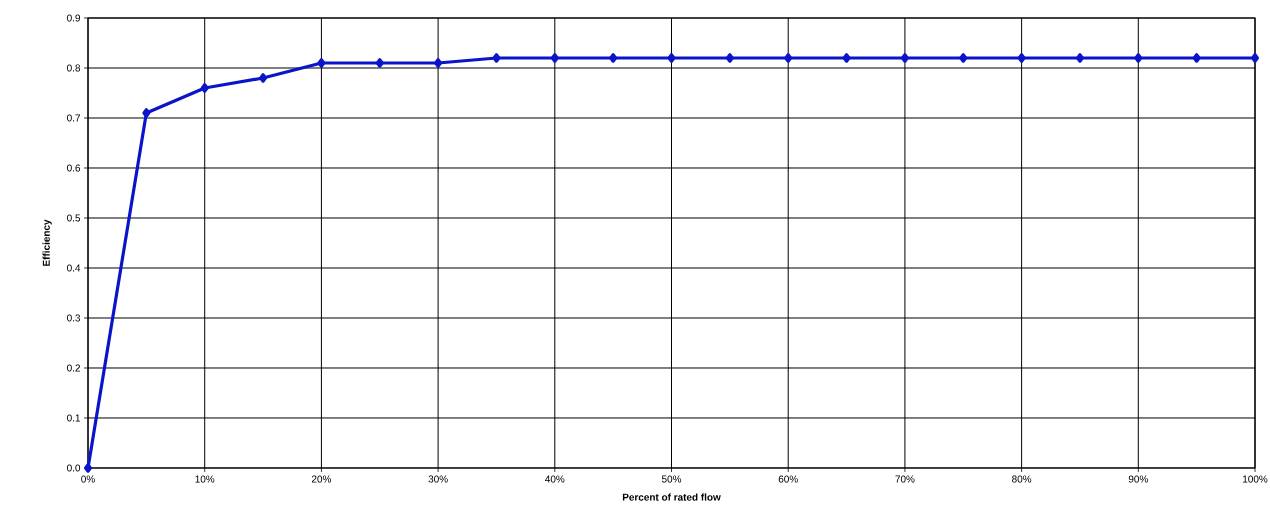 This screenshot has width=1270, height=531. Describe the element at coordinates (74, 18) in the screenshot. I see `y-tick-label: 0.9` at that location.